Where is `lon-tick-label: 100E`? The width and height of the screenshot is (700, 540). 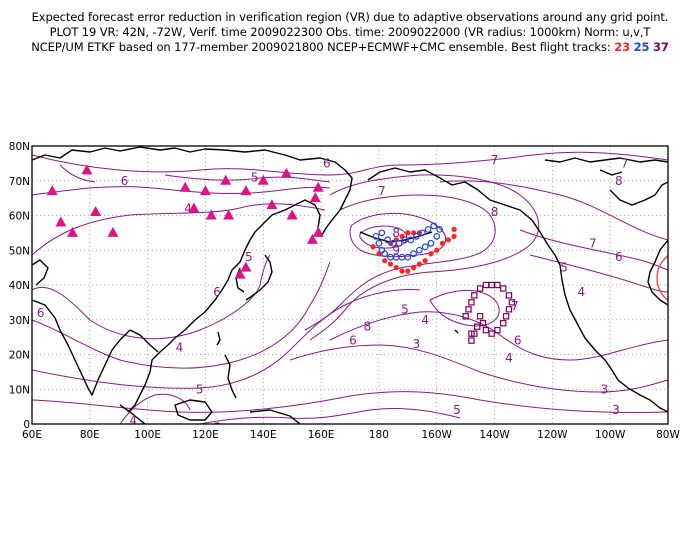 lon-tick-label: 100E is located at coordinates (147, 435).